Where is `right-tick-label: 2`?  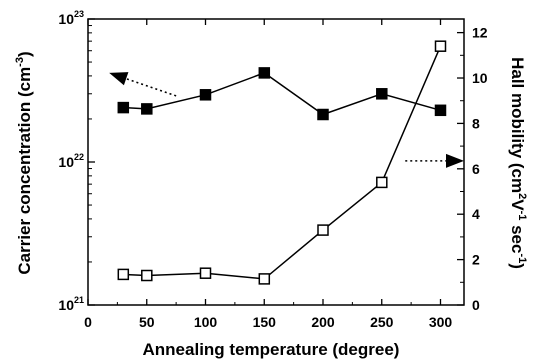 right-tick-label: 2 is located at coordinates (476, 260).